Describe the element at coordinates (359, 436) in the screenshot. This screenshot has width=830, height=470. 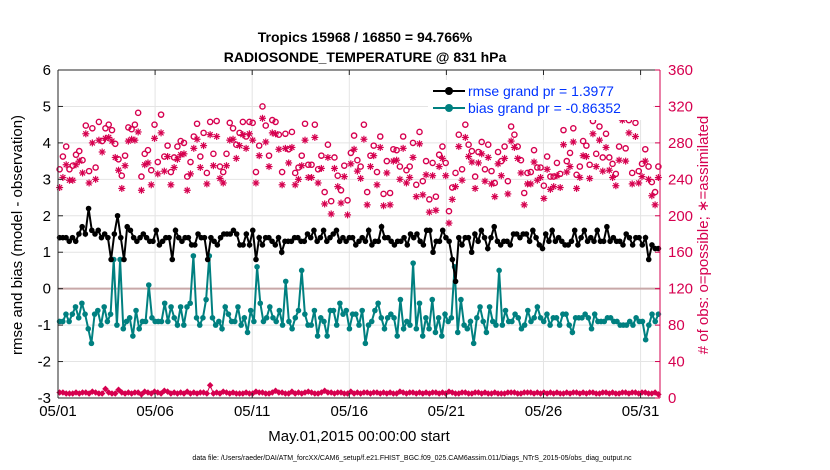
I see `x-axis-label: May.01,2015 00:00:00 start` at that location.